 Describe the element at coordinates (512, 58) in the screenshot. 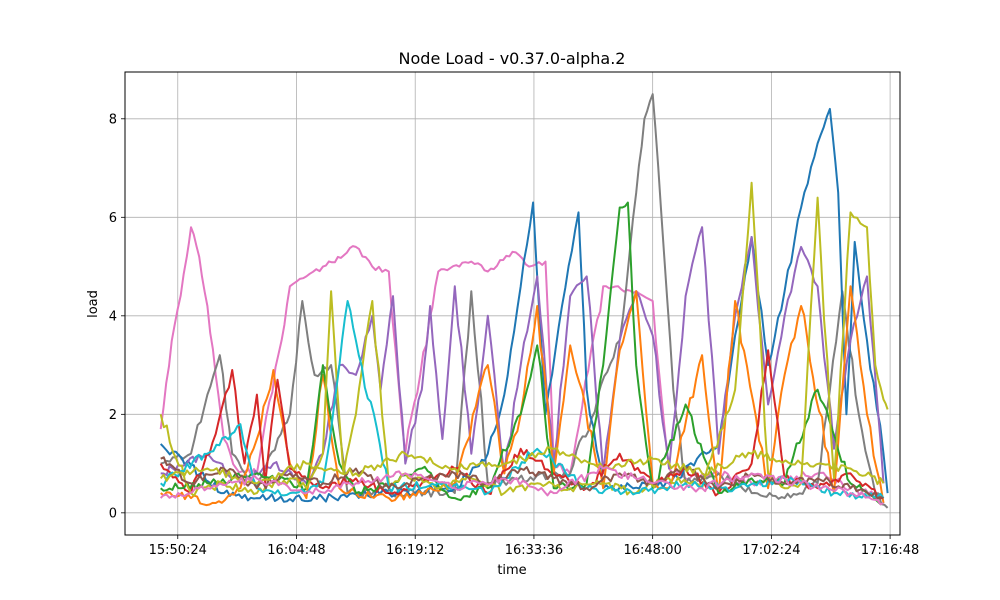

I see `chart-title: Node Load - v0.37.0-alpha.2` at that location.